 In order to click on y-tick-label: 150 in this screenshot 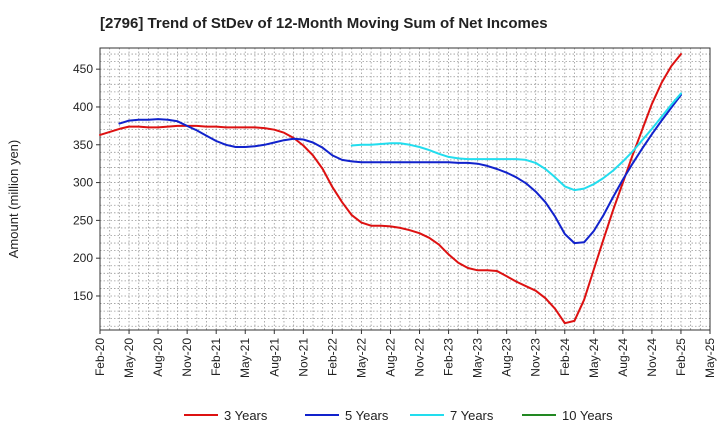, I will do `click(83, 296)`.